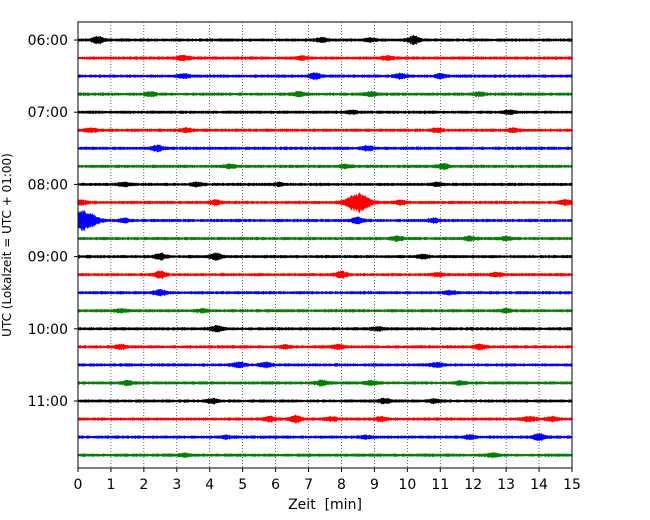 The width and height of the screenshot is (650, 520). What do you see at coordinates (341, 485) in the screenshot?
I see `x-tick-label-8: 8` at bounding box center [341, 485].